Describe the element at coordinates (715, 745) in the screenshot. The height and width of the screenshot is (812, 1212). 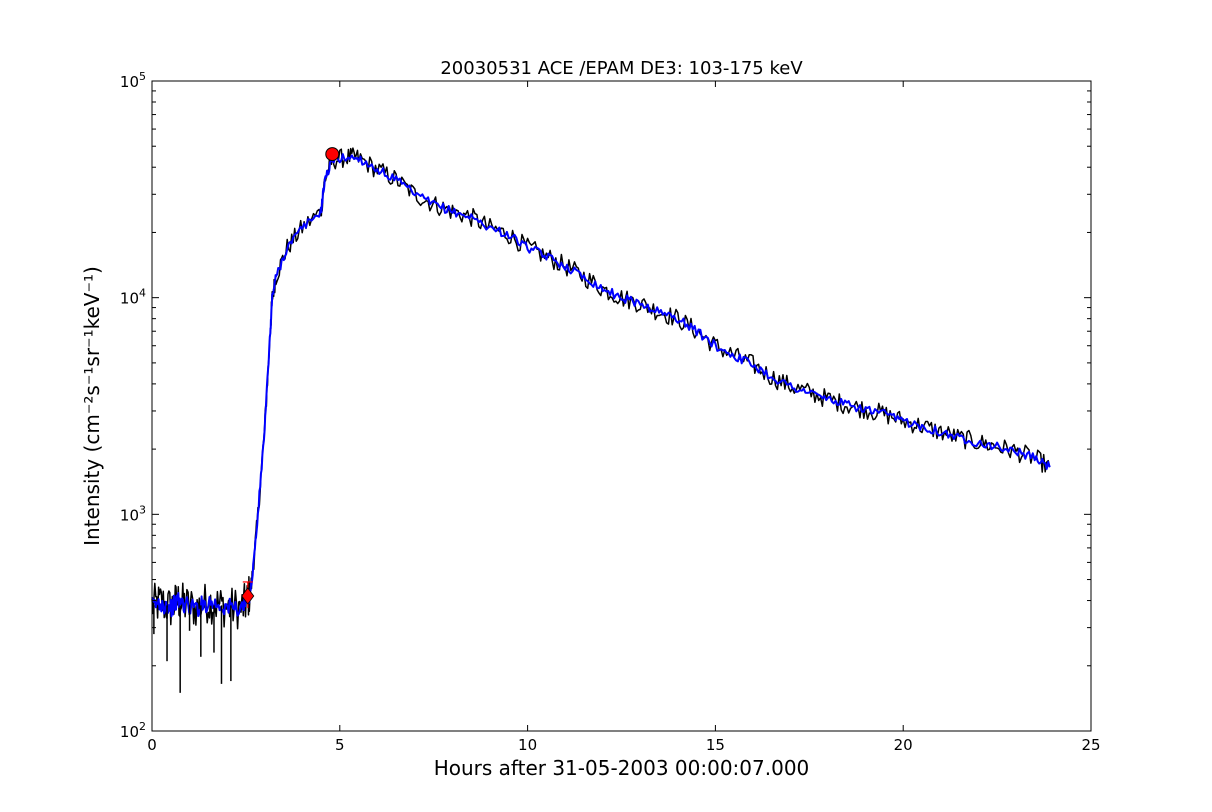
I see `x-tick-label: 15` at that location.